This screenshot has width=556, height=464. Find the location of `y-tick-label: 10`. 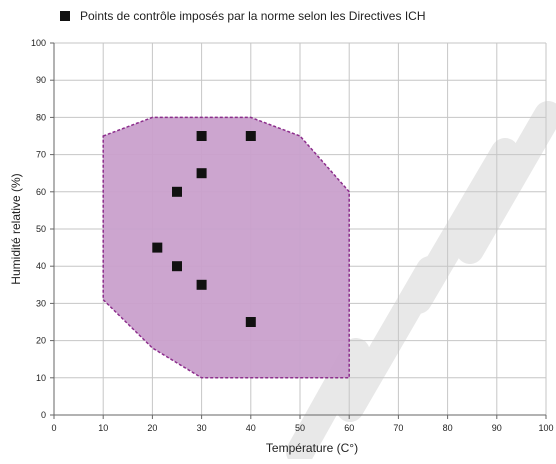

y-tick-label: 10 is located at coordinates (41, 378).